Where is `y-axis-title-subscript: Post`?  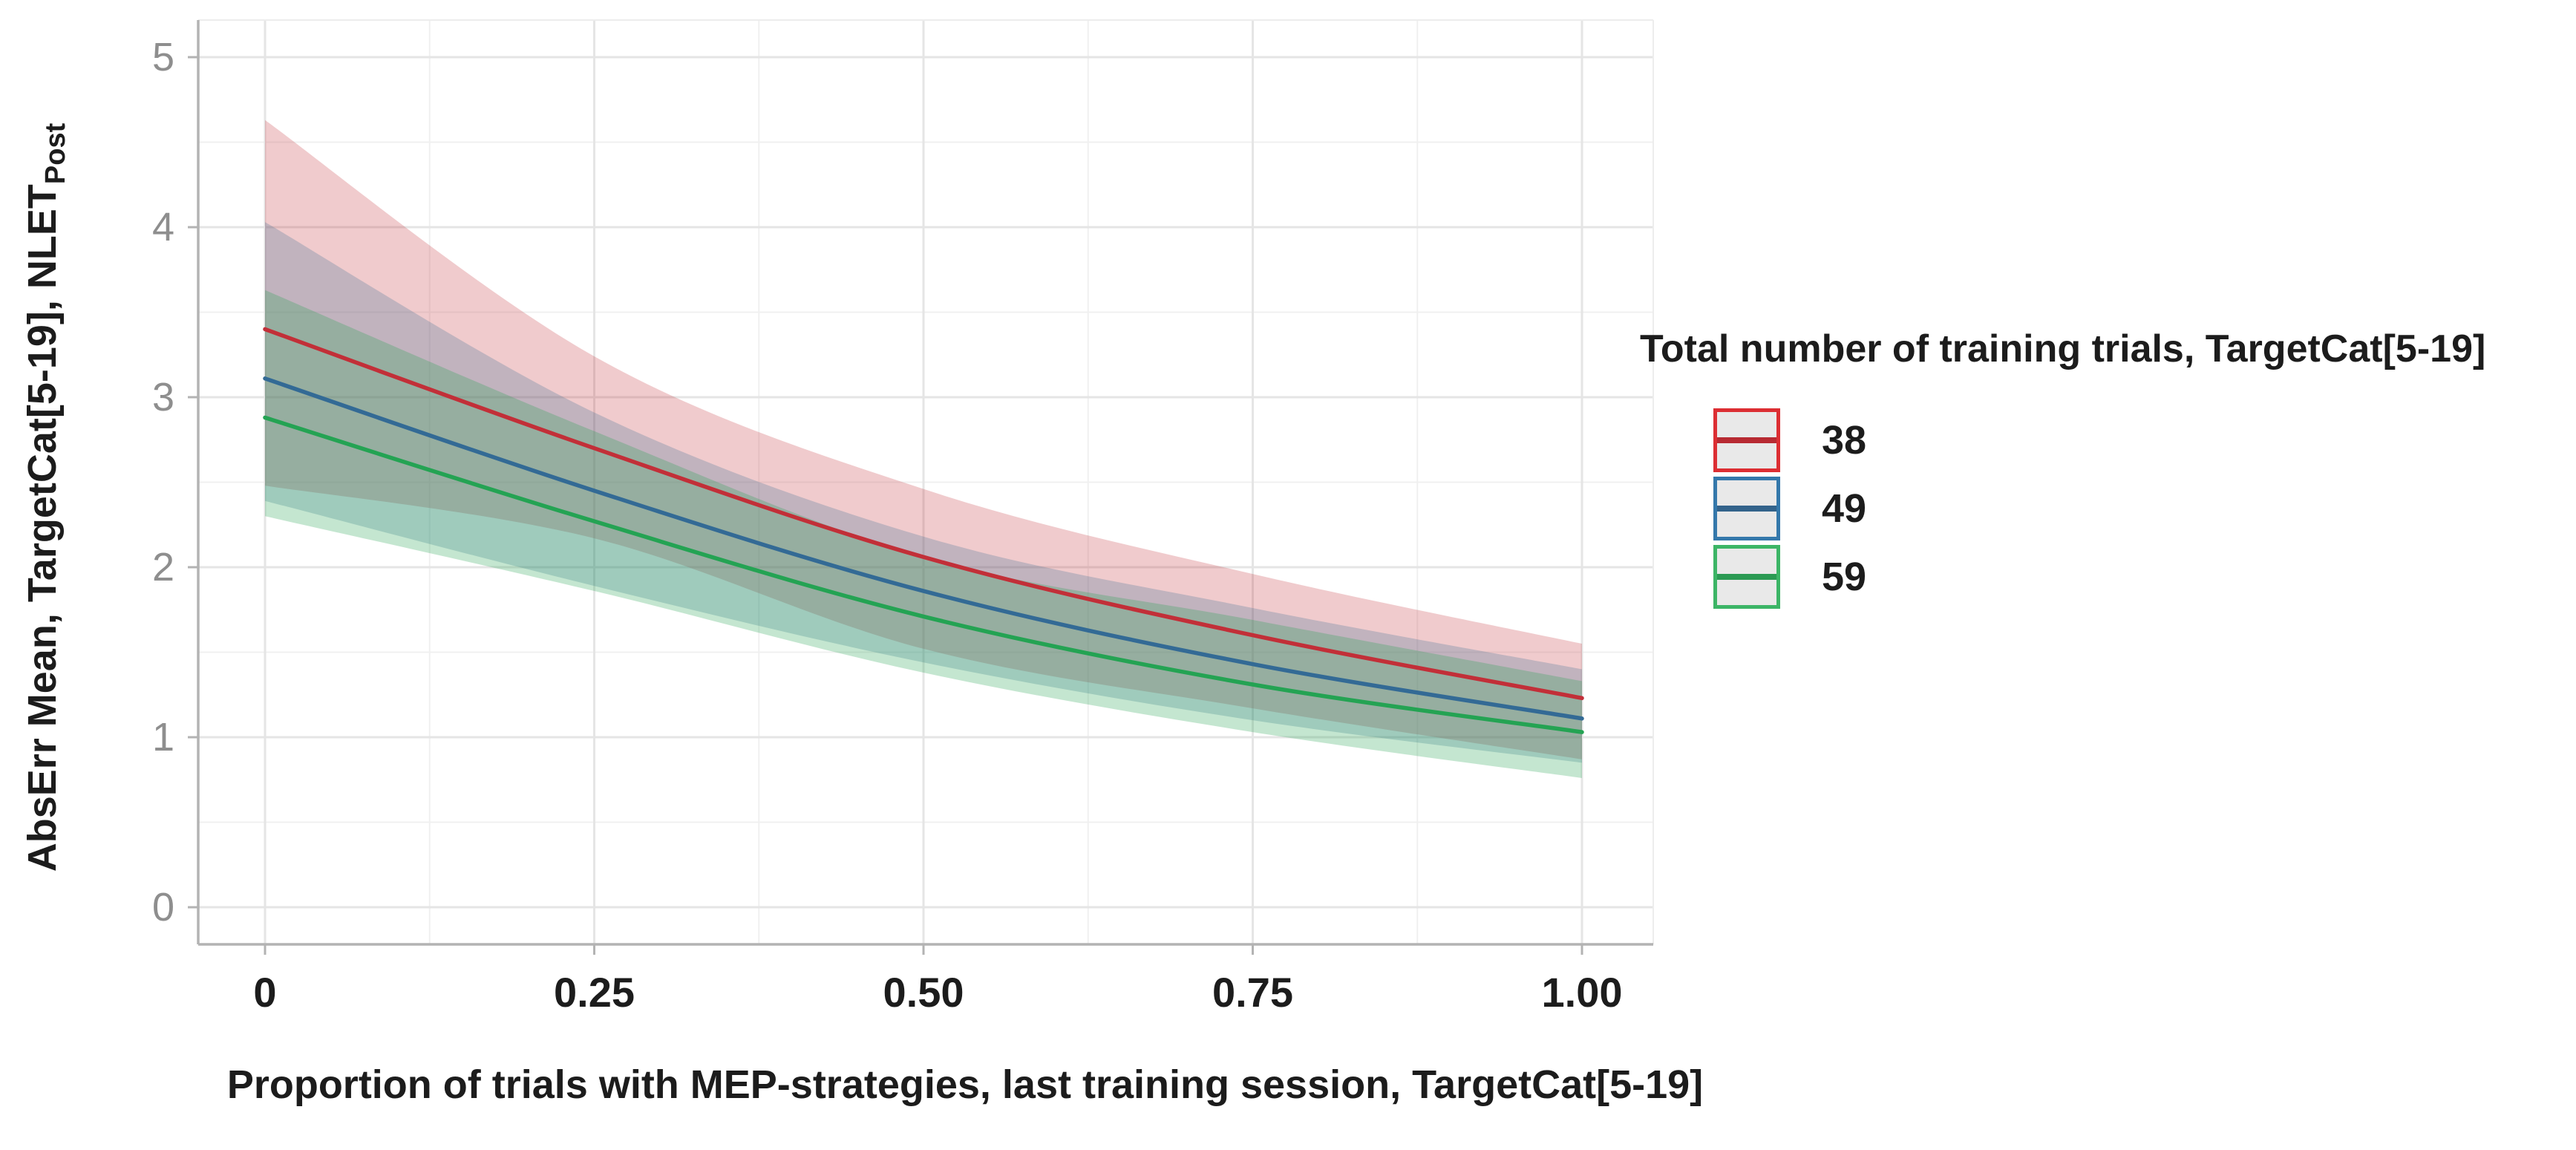 y-axis-title-subscript: Post is located at coordinates (55, 153).